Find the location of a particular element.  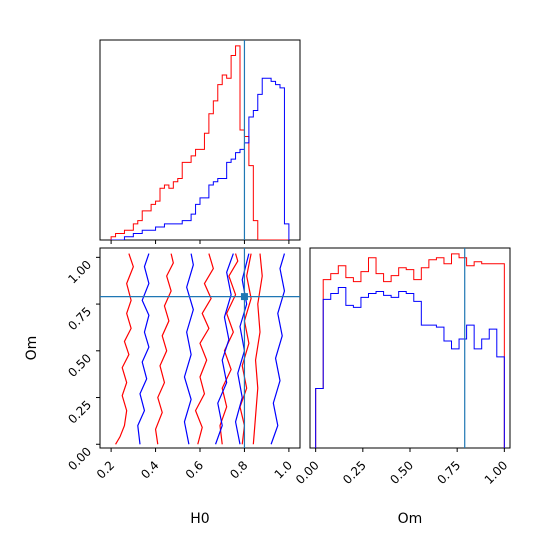

panel-hist-H0 is located at coordinates (200, 141).